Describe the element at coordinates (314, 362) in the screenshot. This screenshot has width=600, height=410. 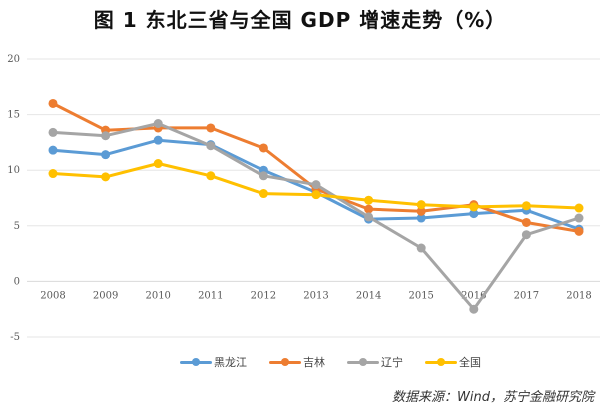
I see `legend-label-jilin: 吉林` at that location.